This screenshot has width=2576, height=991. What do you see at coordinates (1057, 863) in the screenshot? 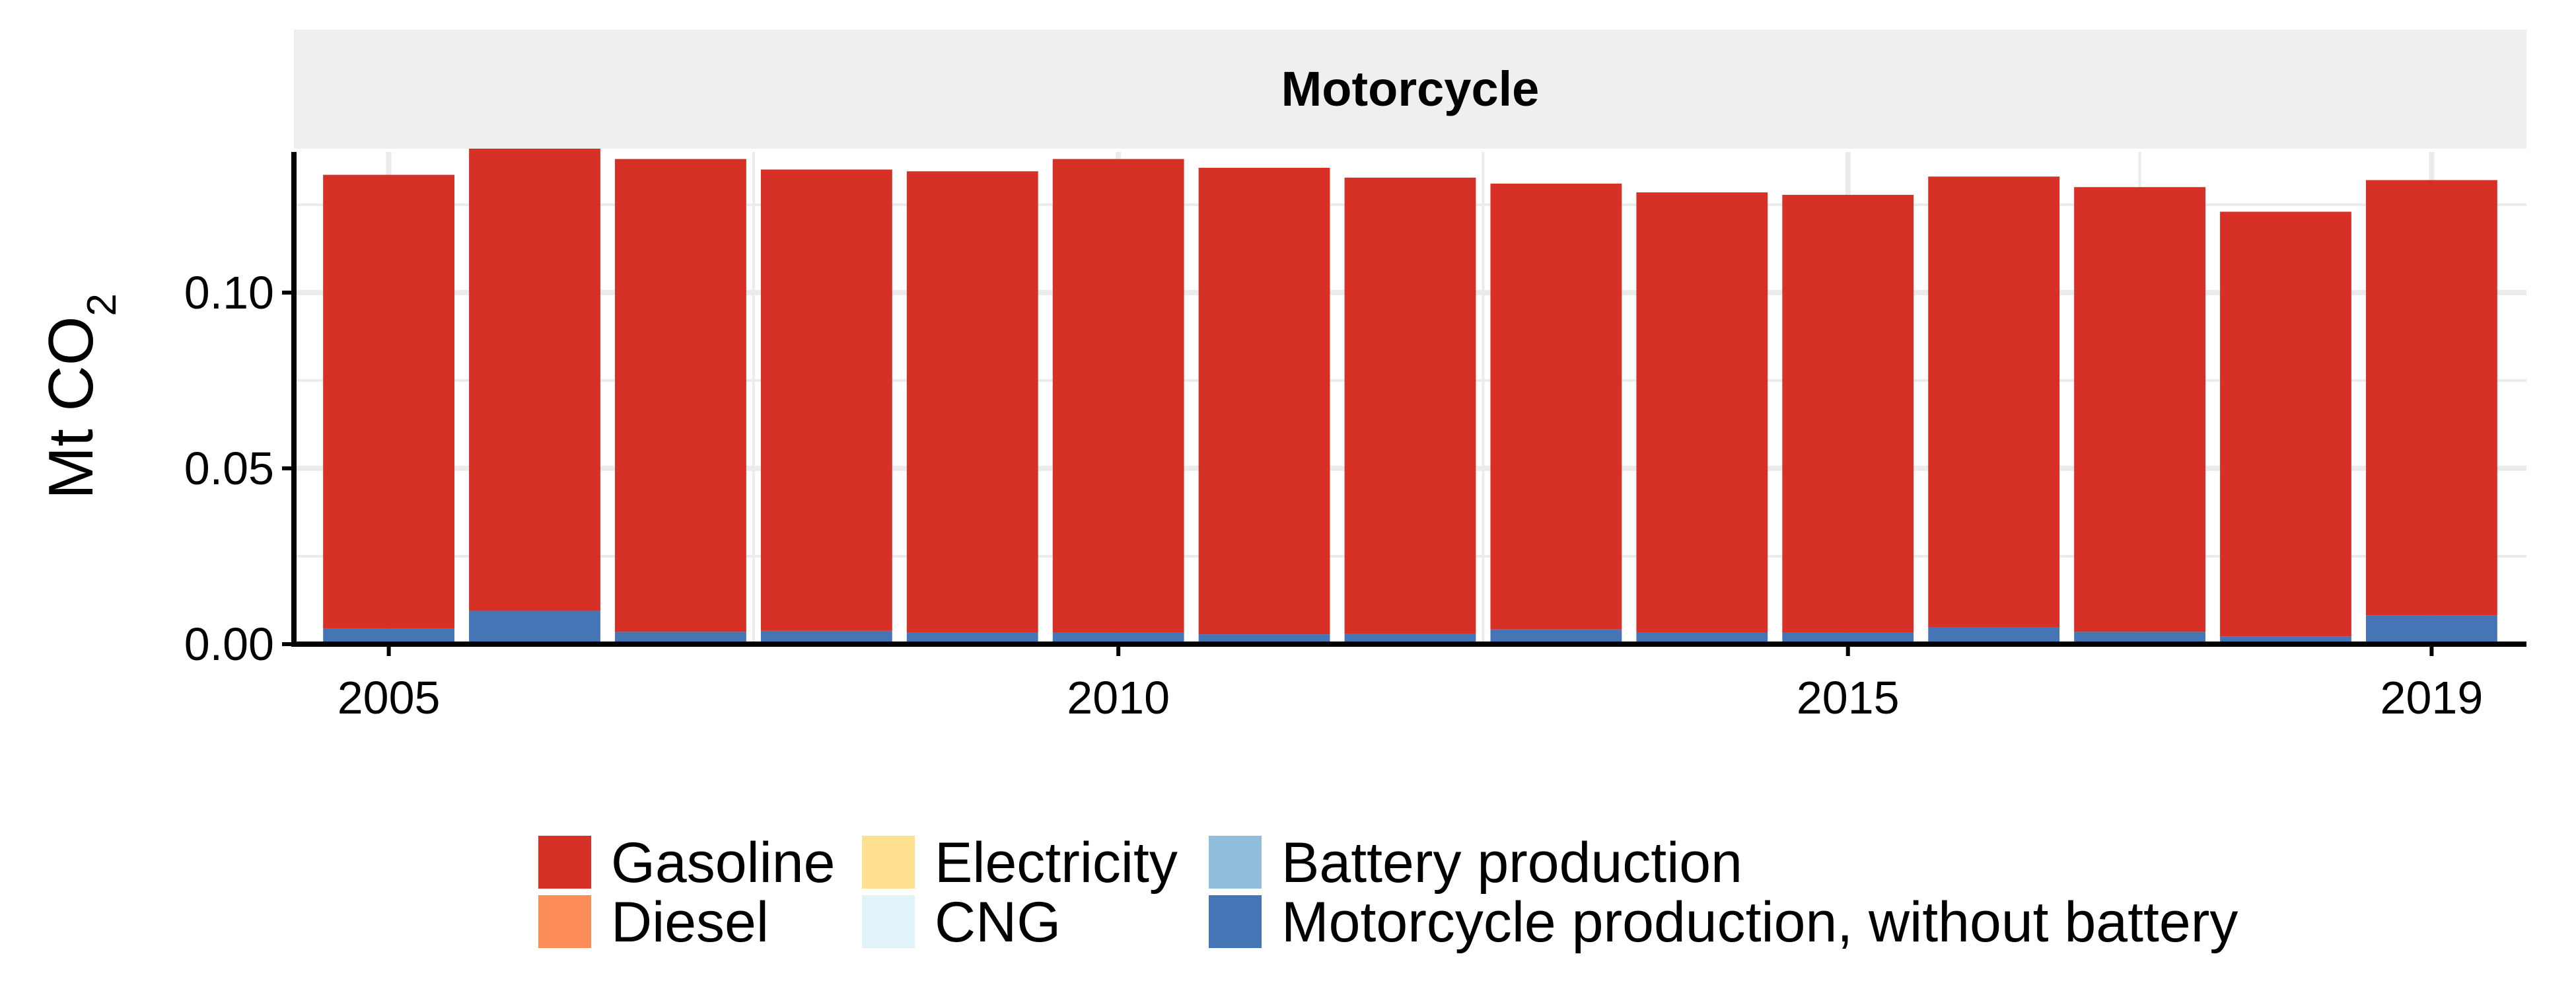
I see `legend-label-electricity: Electricity` at bounding box center [1057, 863].